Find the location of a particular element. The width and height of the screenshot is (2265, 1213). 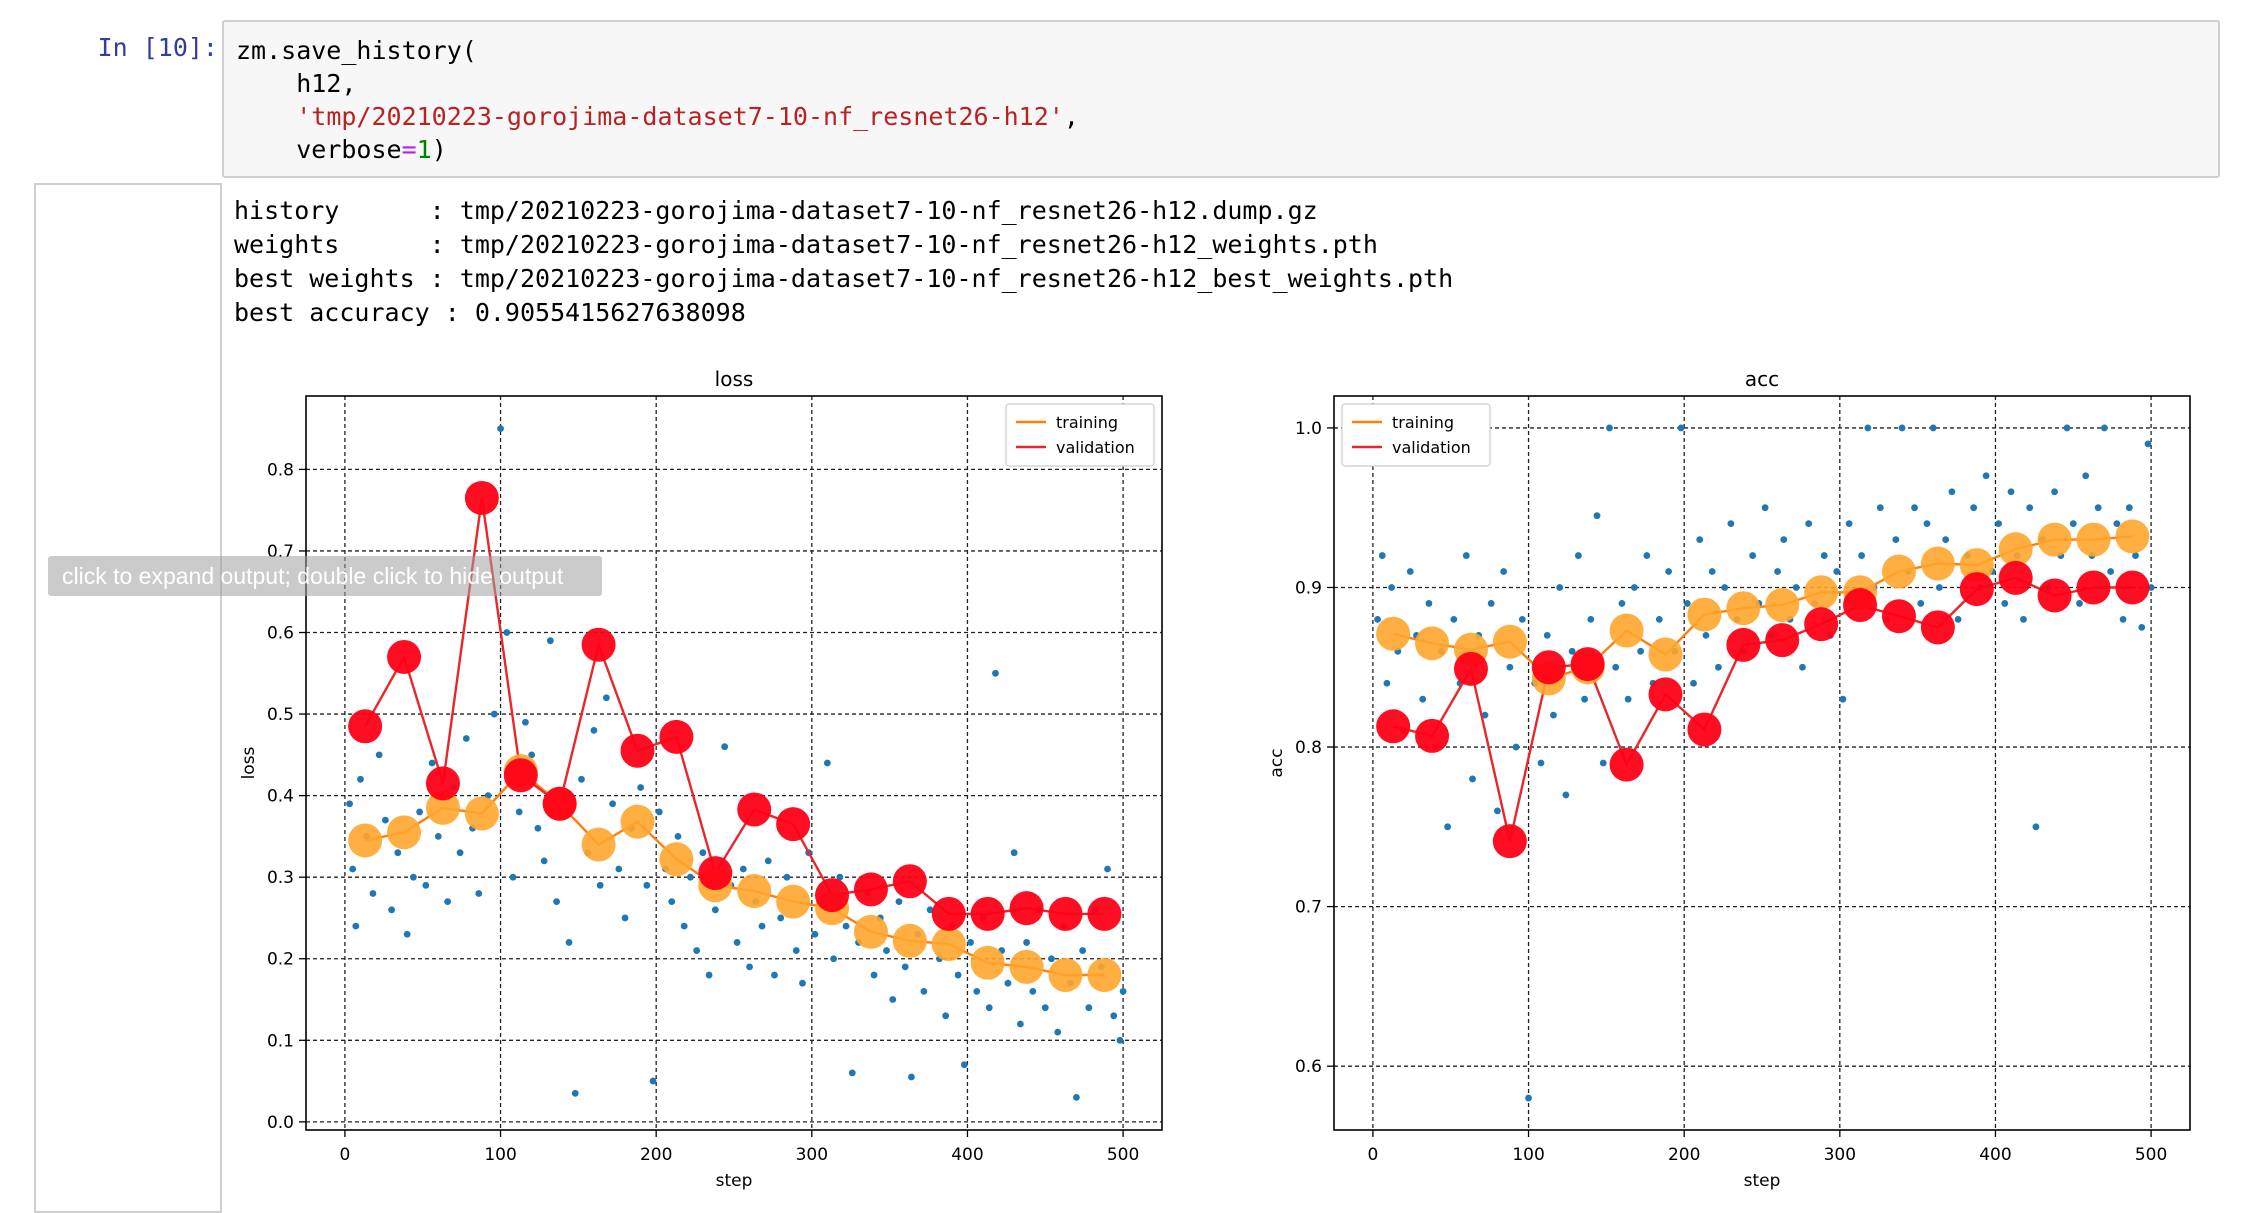

y-tick-label: 1.0 is located at coordinates (1308, 429).